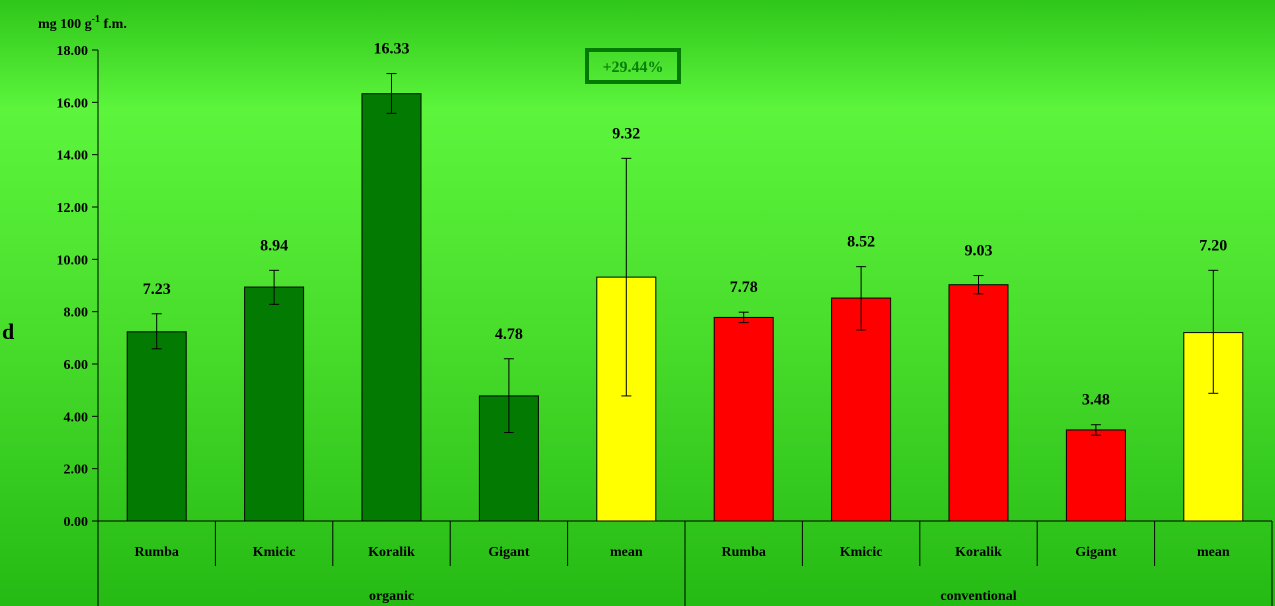 Image resolution: width=1275 pixels, height=606 pixels. Describe the element at coordinates (73, 156) in the screenshot. I see `y-tick-label: 14.00` at that location.